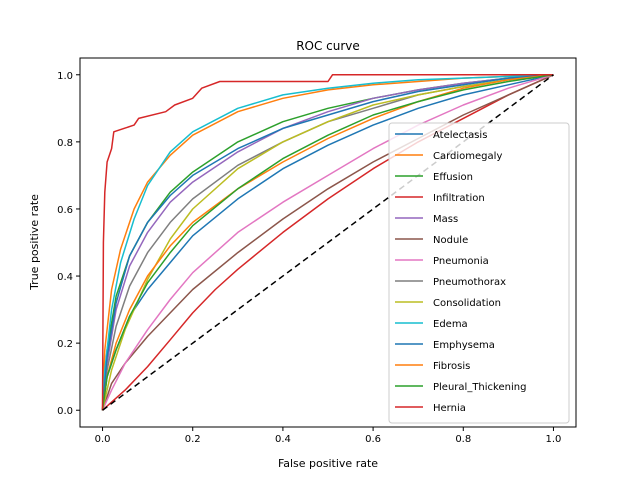  Describe the element at coordinates (453, 177) in the screenshot. I see `legend-label: Effusion` at that location.